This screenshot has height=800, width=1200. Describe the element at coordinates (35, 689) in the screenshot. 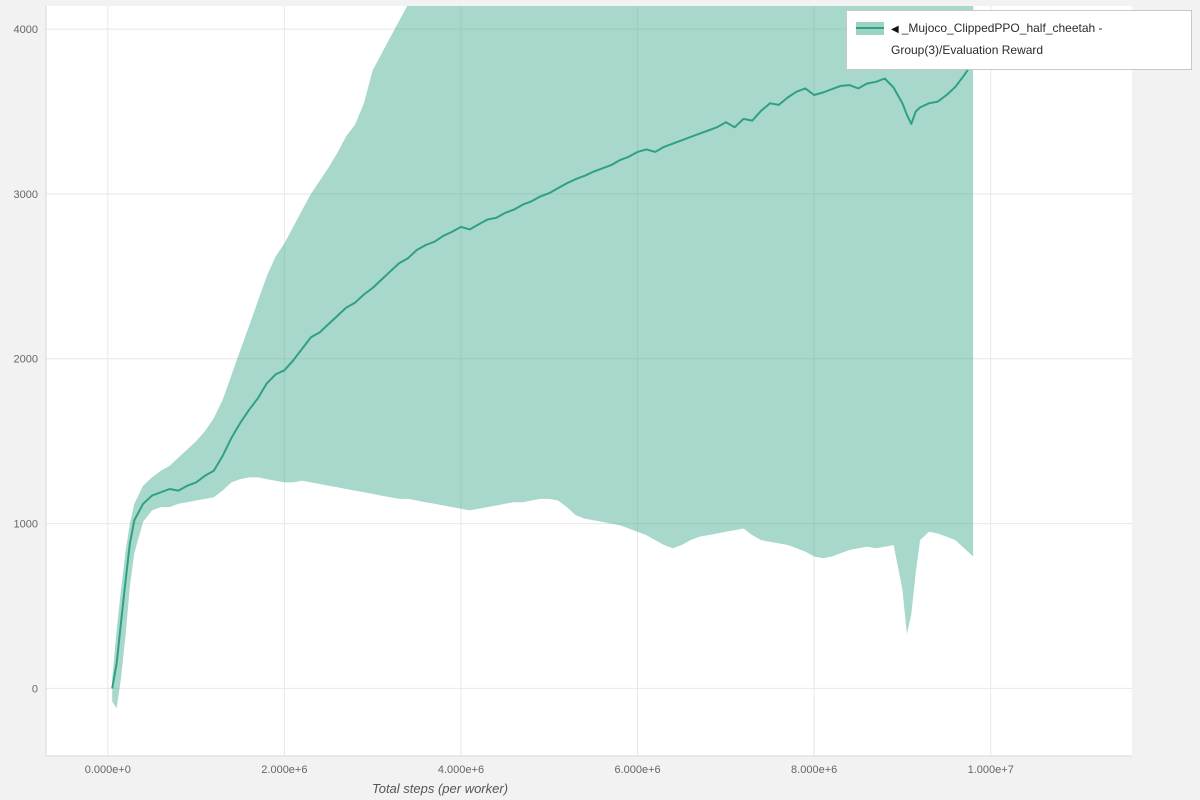

I see `y-tick-label: 0` at that location.